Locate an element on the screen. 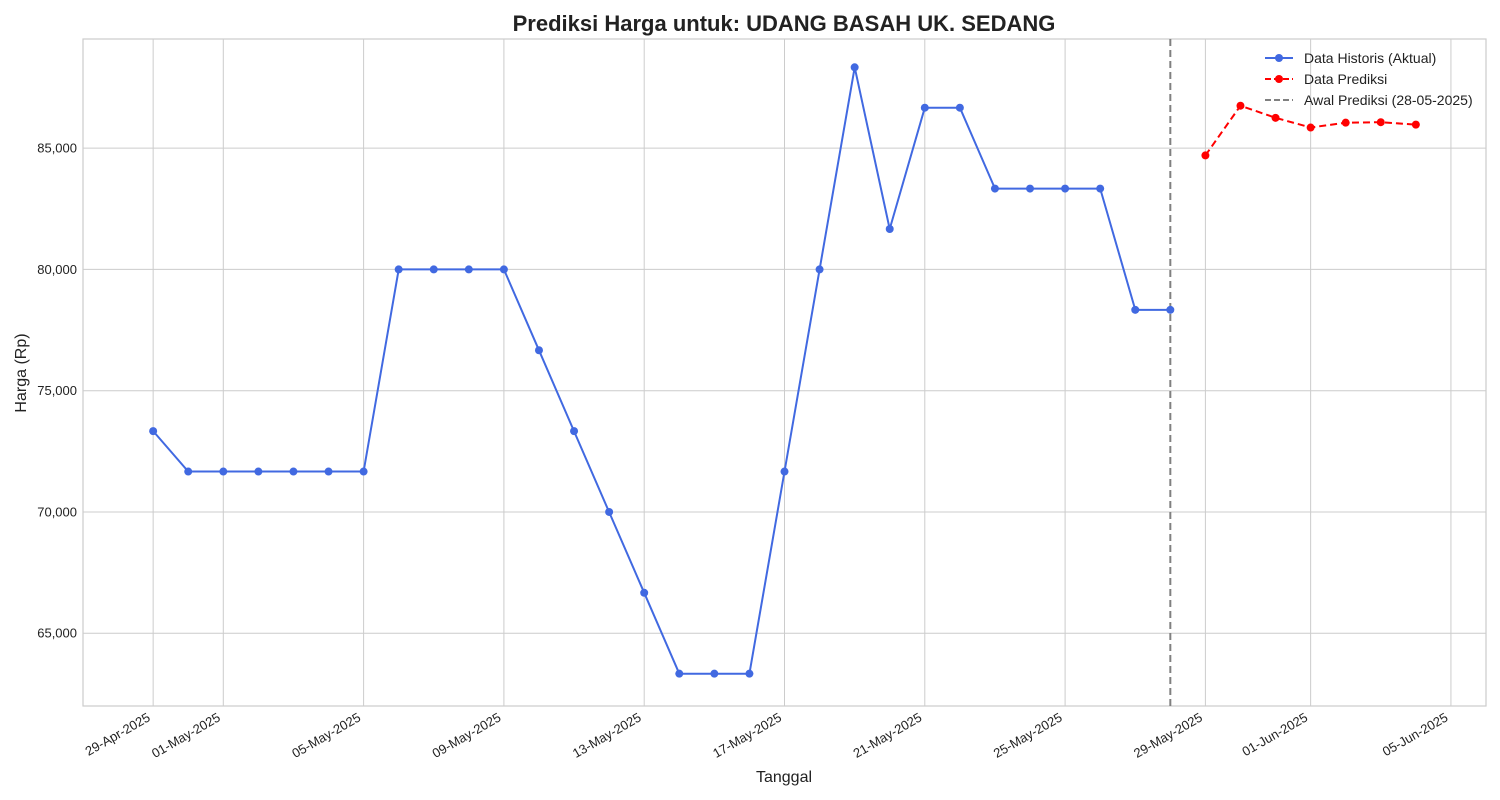 The width and height of the screenshot is (1500, 800). x-tick-label: 01-May-2025 is located at coordinates (186, 735).